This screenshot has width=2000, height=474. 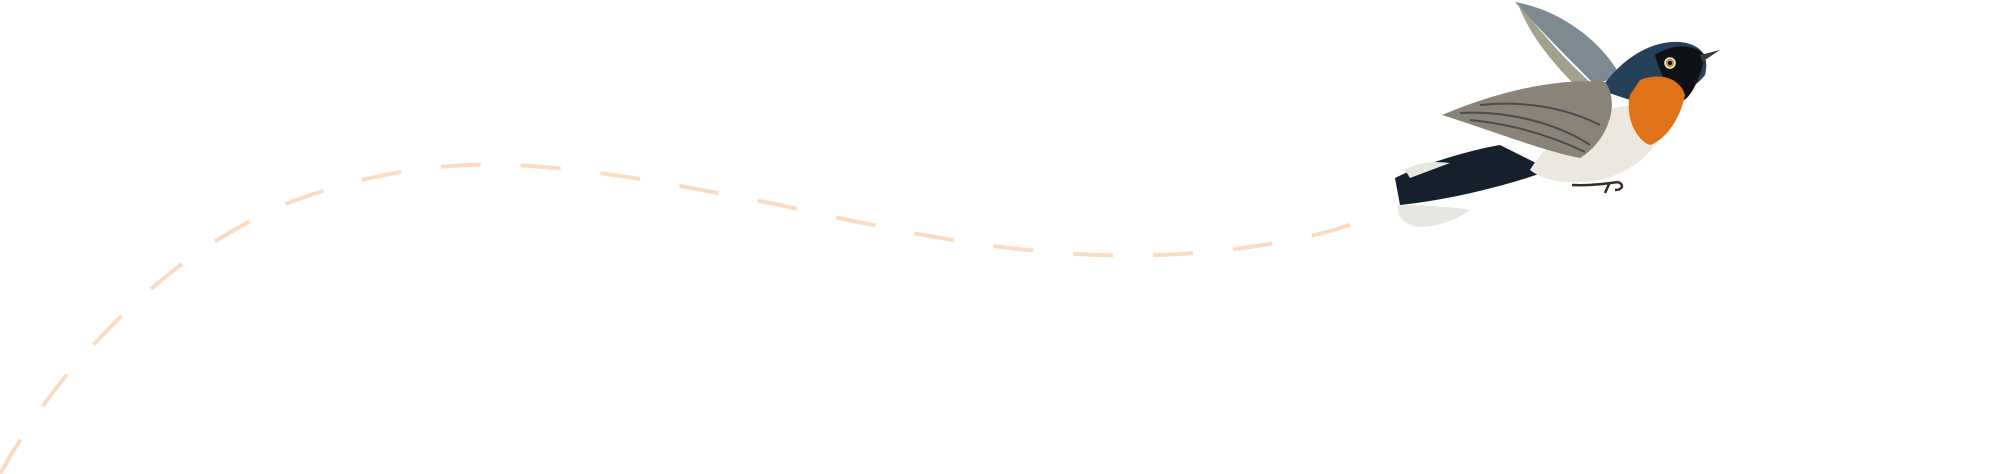 I want to click on bird-upper-wing, so click(x=1567, y=43).